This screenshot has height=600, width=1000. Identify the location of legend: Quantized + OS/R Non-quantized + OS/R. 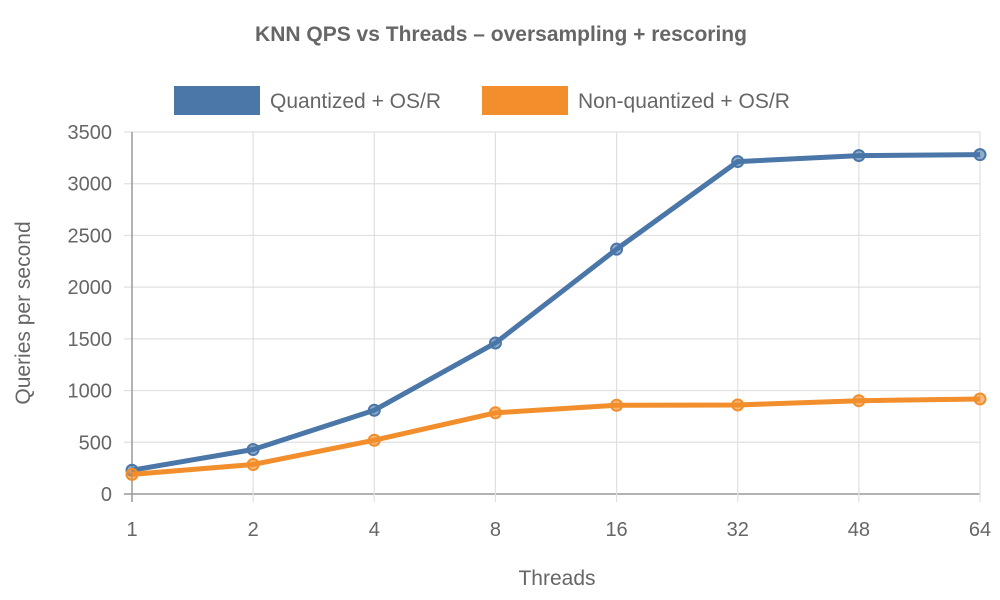
(482, 100).